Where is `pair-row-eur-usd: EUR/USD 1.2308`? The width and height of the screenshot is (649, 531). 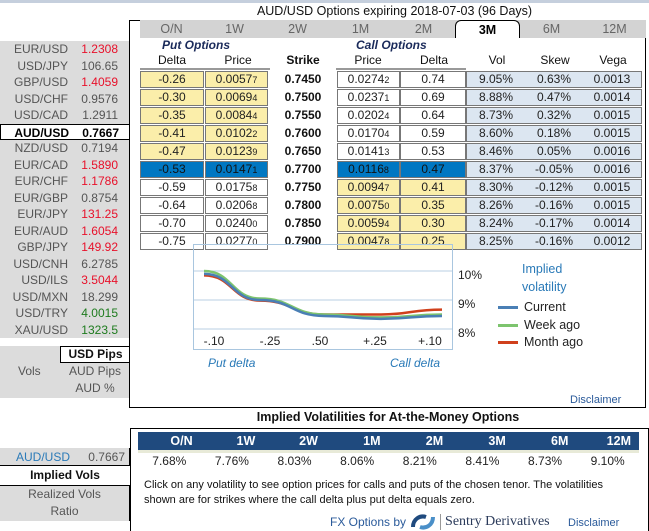
pair-row-eur-usd: EUR/USD 1.2308 is located at coordinates (65, 49).